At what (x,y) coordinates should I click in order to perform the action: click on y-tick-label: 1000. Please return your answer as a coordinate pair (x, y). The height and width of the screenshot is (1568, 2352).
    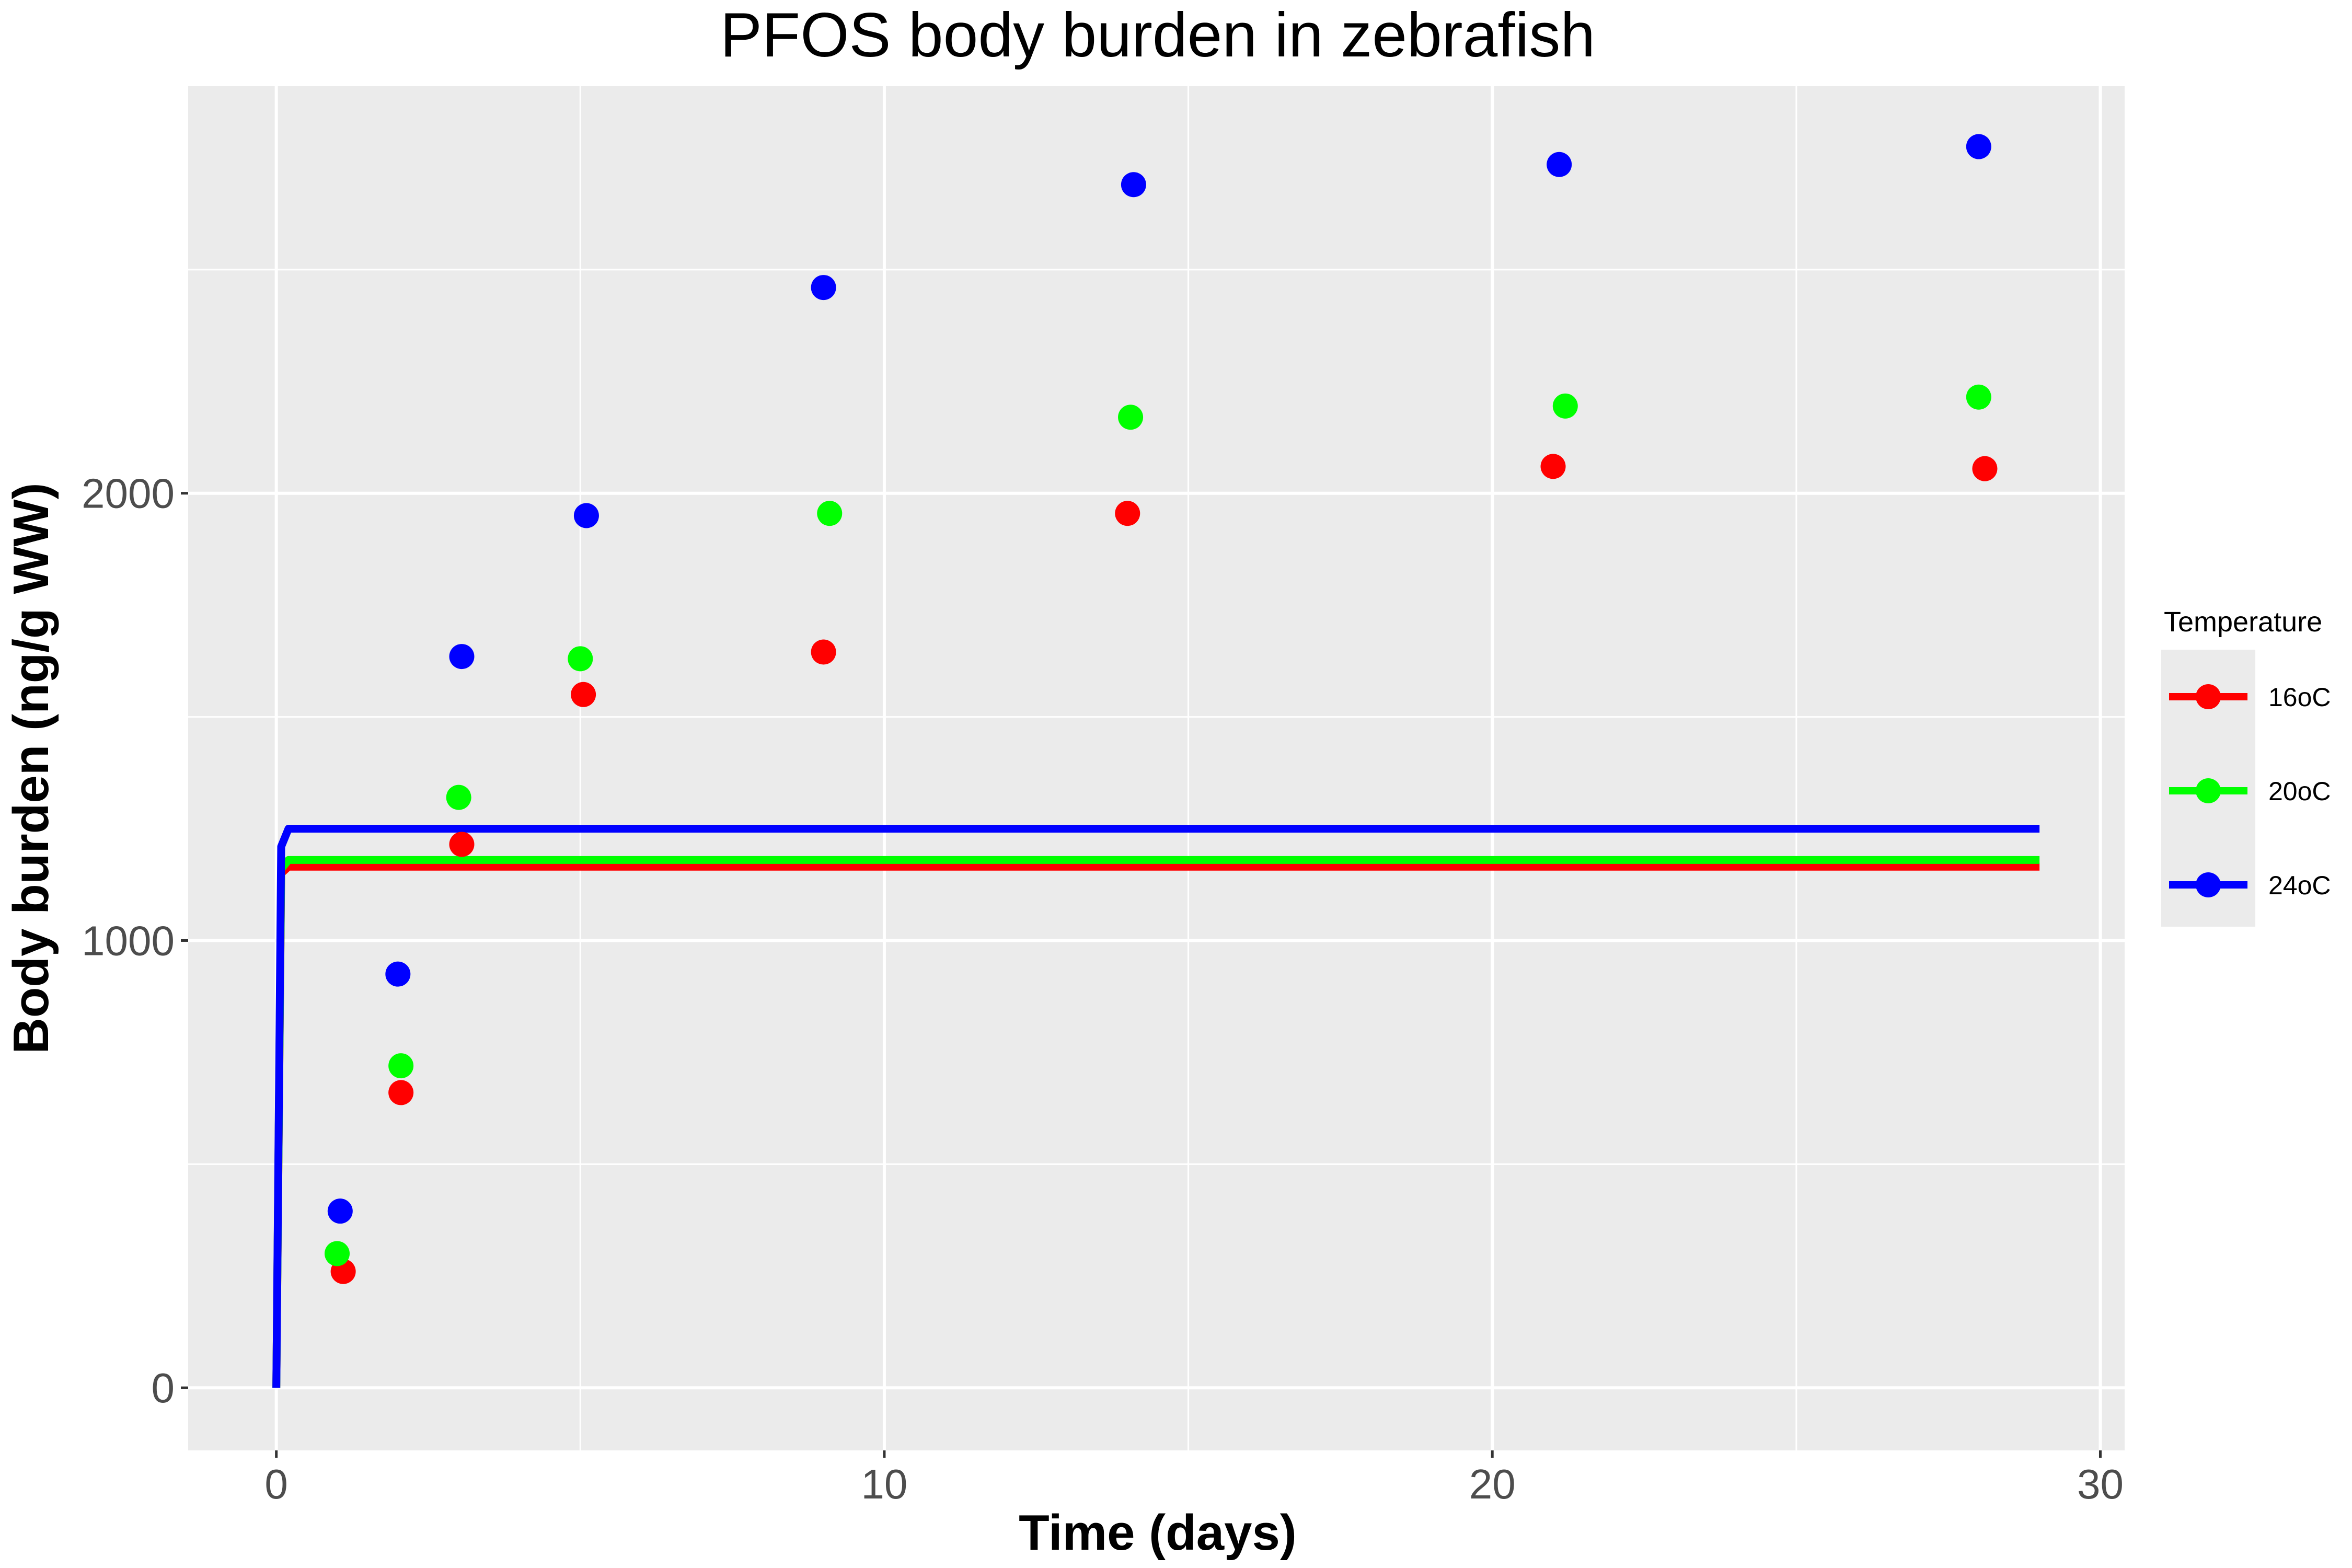
    Looking at the image, I should click on (128, 940).